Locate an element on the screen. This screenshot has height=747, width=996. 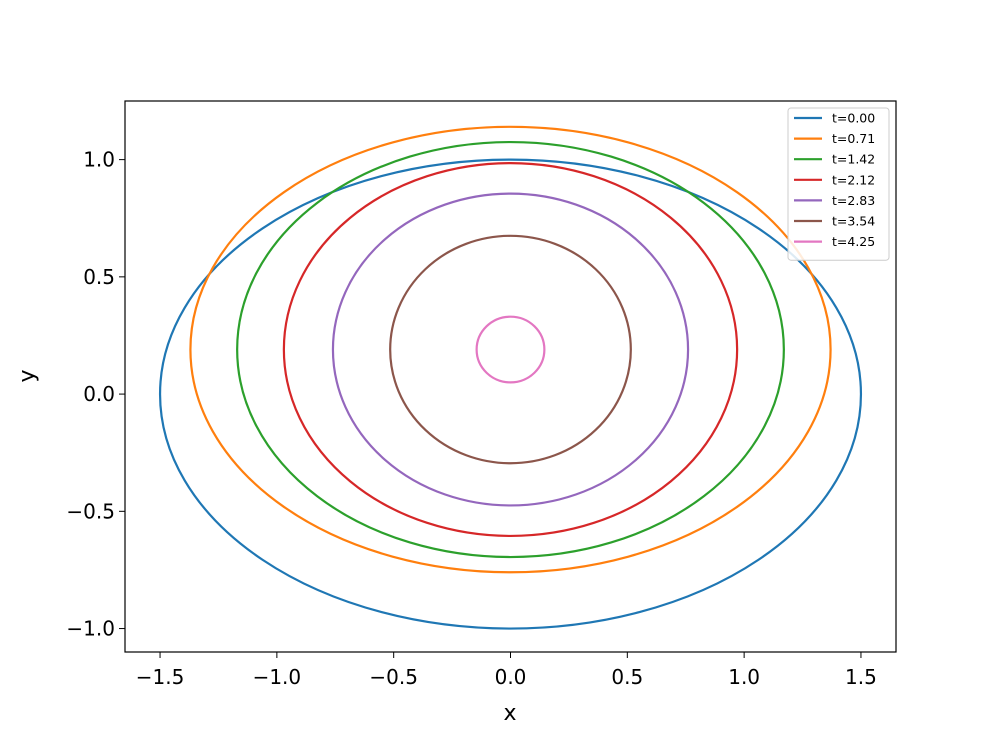
x-axis-ticks: −1.5 −1.0 −0.5 0.0 0.5 1.0 1.5 is located at coordinates (506, 670).